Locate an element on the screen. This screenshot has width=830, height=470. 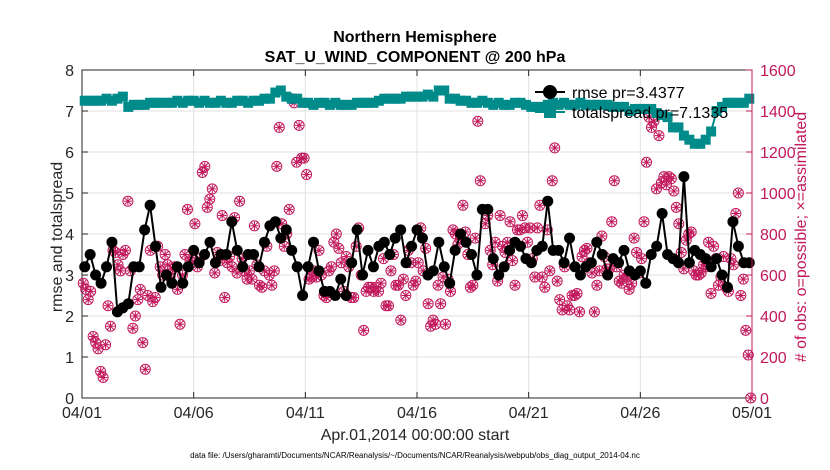
x-tick-label: 04/21 is located at coordinates (529, 413).